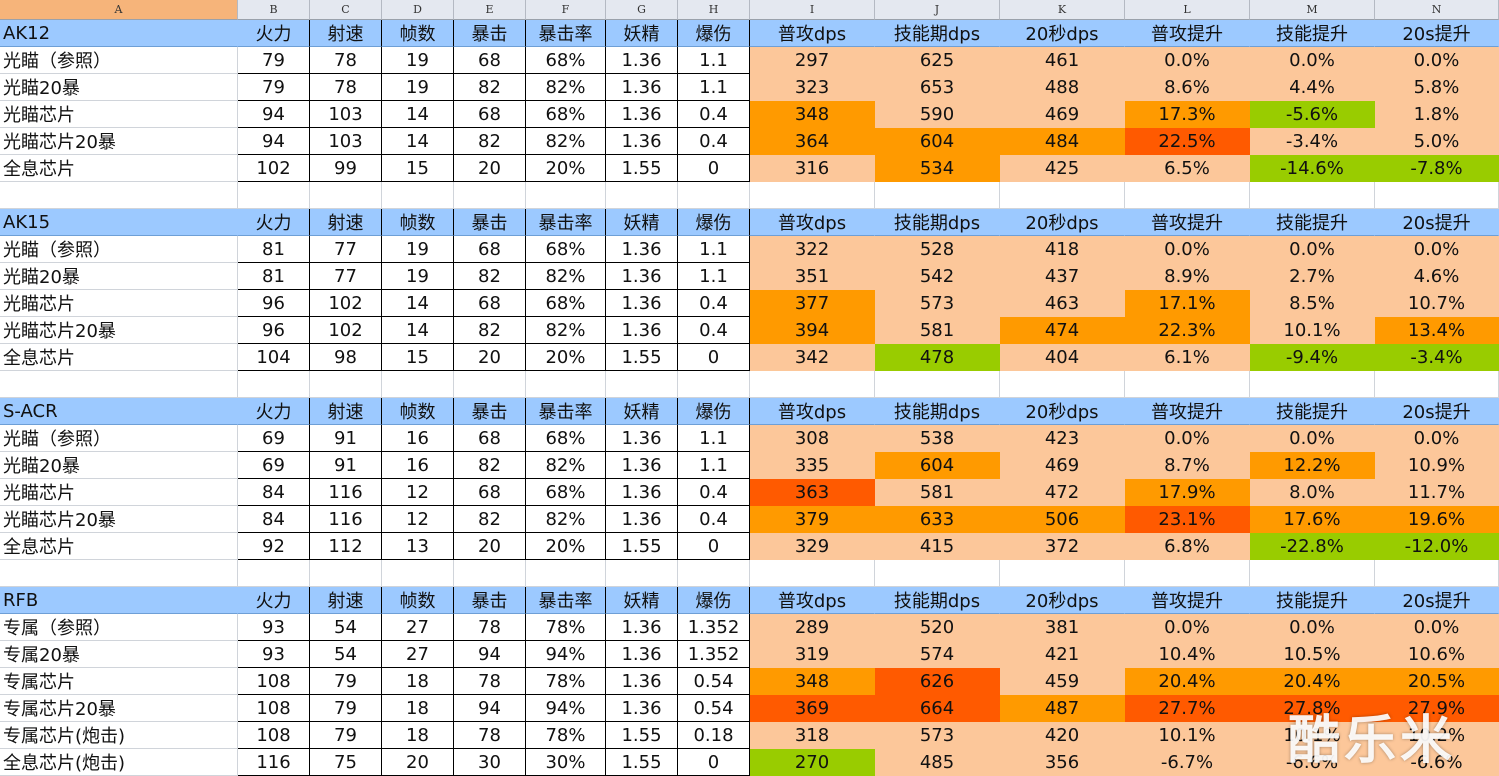 Image resolution: width=1499 pixels, height=776 pixels. What do you see at coordinates (566, 141) in the screenshot?
I see `cell-f-5: 82%` at bounding box center [566, 141].